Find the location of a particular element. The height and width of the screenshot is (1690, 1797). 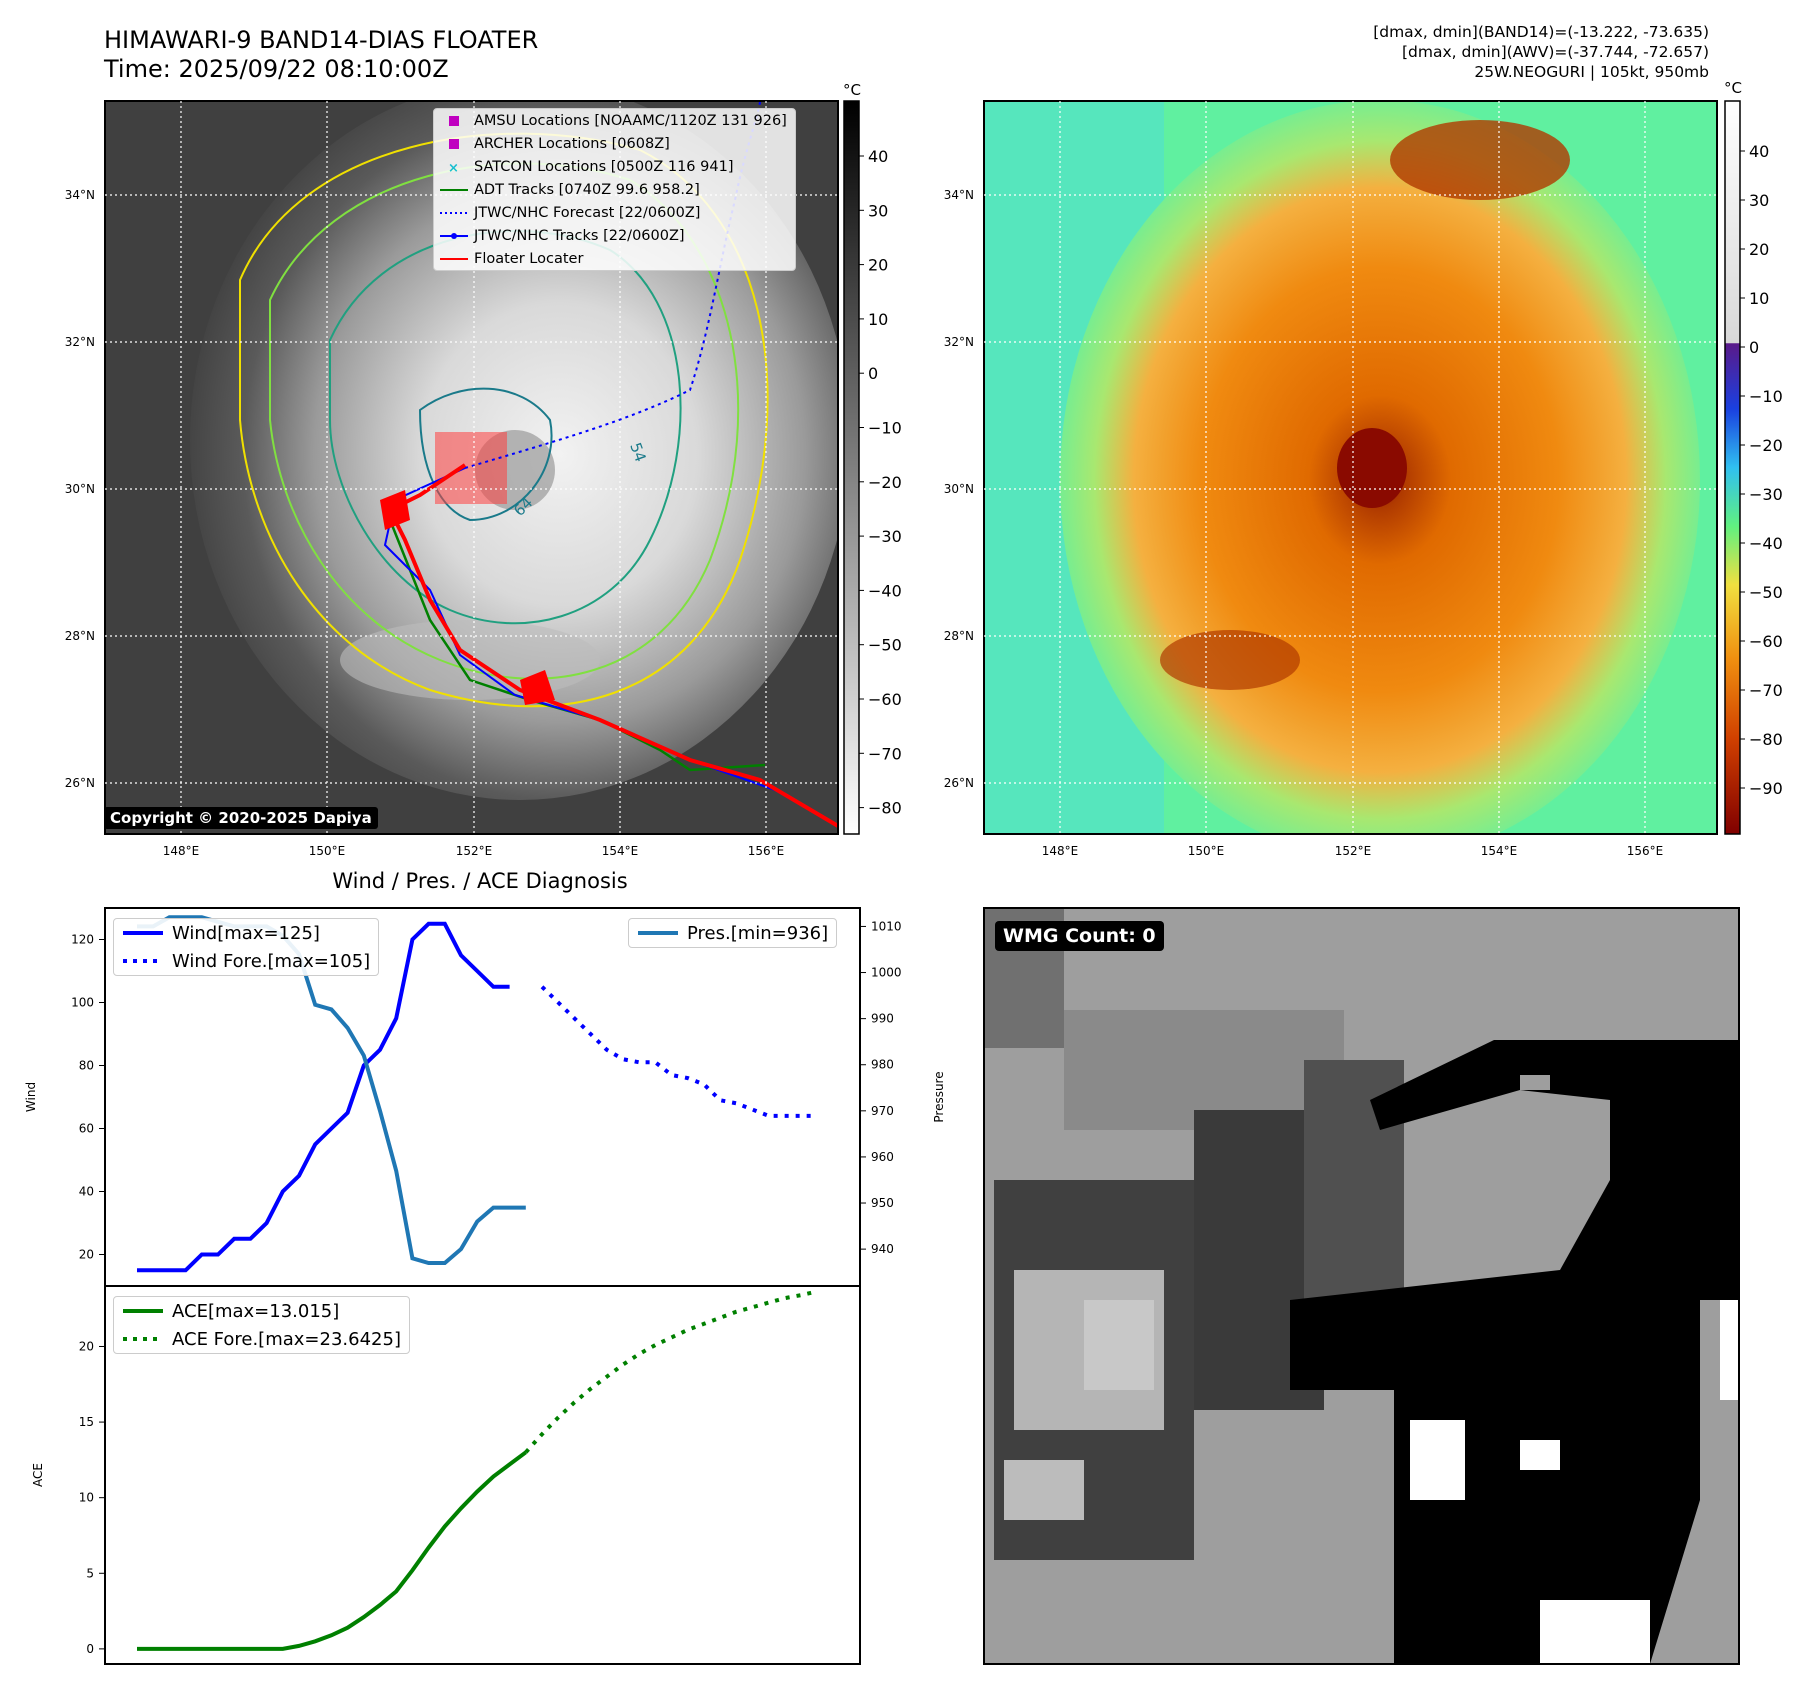

gray-colorbar-tick: −40 is located at coordinates (885, 590).